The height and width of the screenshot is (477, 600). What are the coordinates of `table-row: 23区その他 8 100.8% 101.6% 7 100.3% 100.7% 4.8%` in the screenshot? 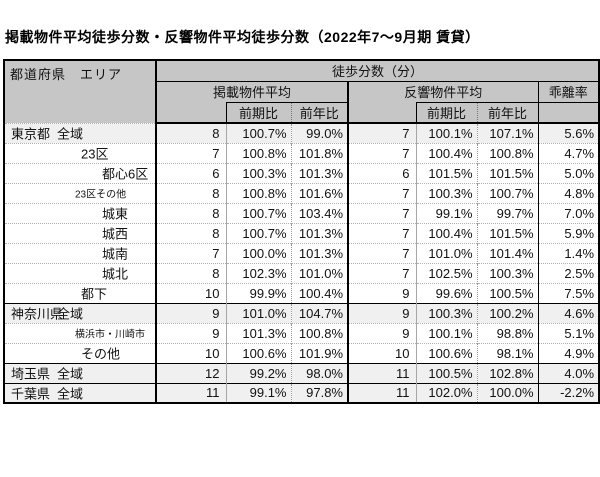 It's located at (302, 192).